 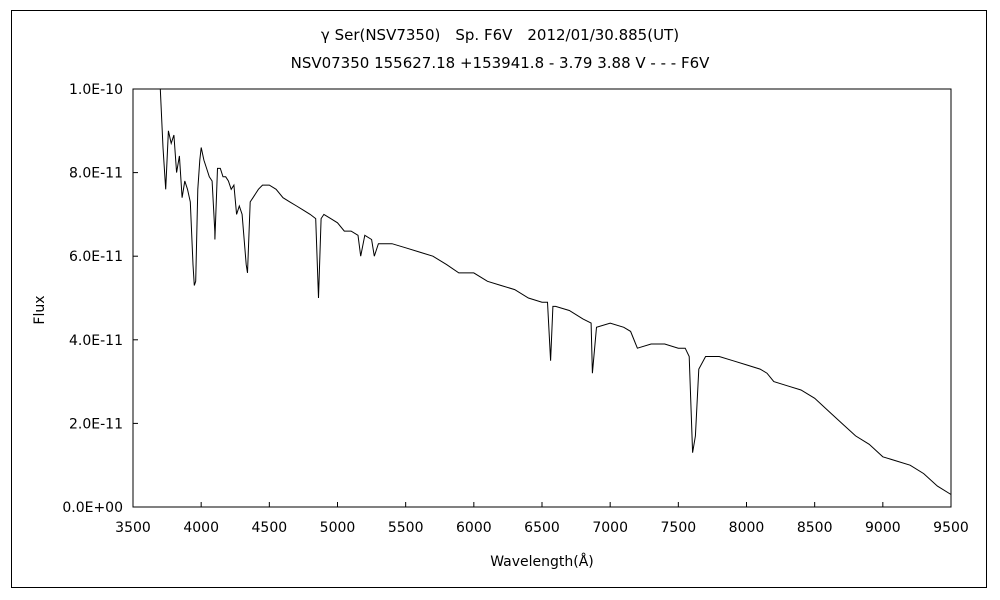 What do you see at coordinates (679, 528) in the screenshot?
I see `x-tick-label: 7500` at bounding box center [679, 528].